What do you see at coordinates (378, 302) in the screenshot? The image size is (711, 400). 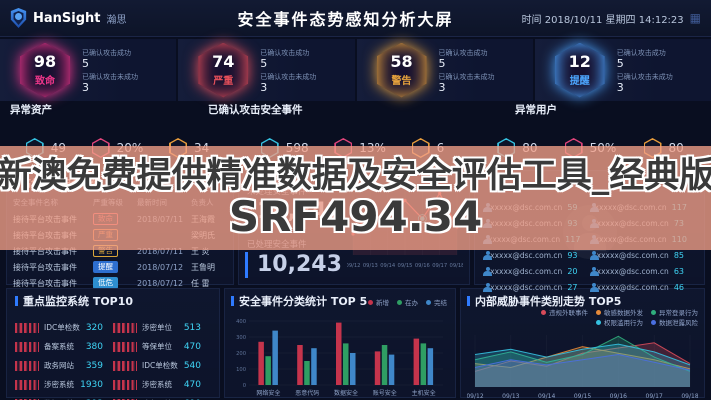 I see `legend-item: 新增` at bounding box center [378, 302].